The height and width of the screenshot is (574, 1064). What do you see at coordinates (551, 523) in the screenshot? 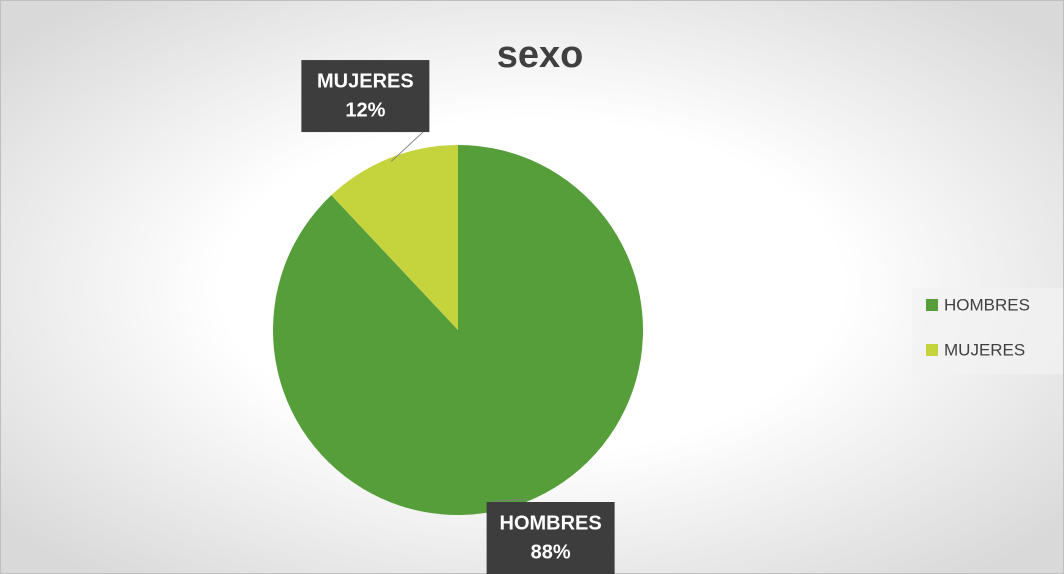
I see `data-label-name: HOMBRES` at bounding box center [551, 523].